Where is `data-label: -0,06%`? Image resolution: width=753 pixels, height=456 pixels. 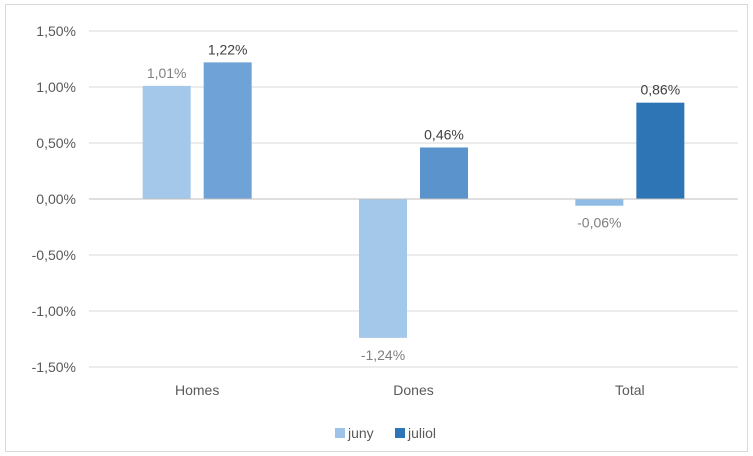 data-label: -0,06% is located at coordinates (599, 223).